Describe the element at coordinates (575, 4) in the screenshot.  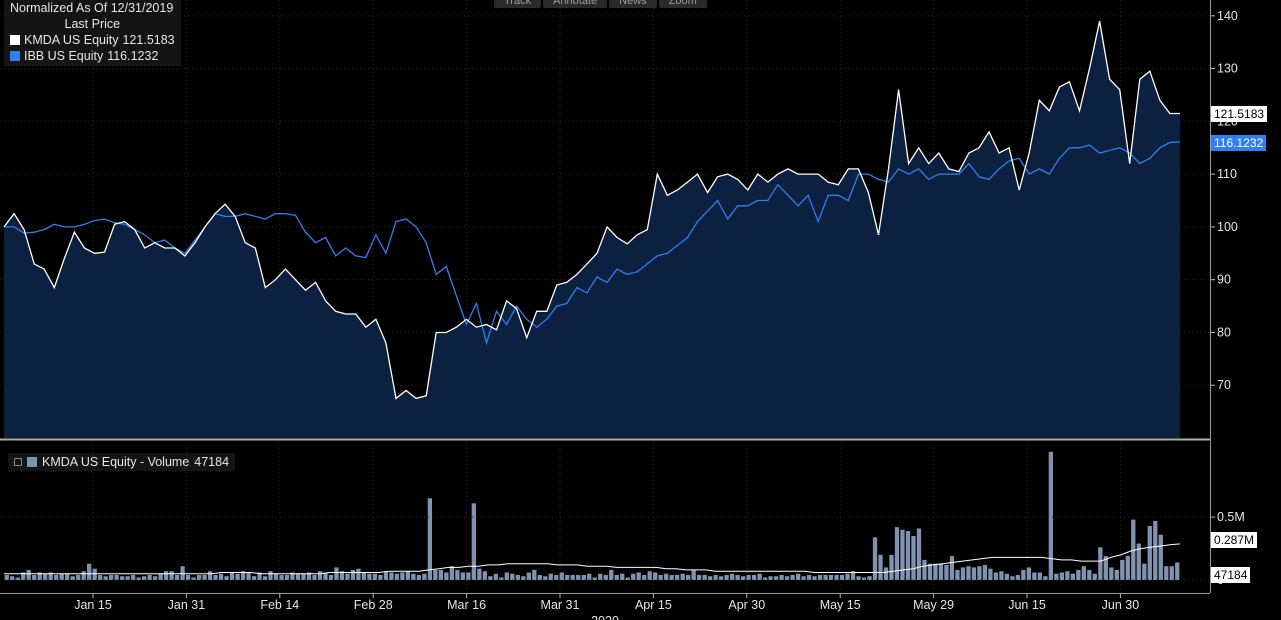
I see `annotate-button: Annotate` at that location.